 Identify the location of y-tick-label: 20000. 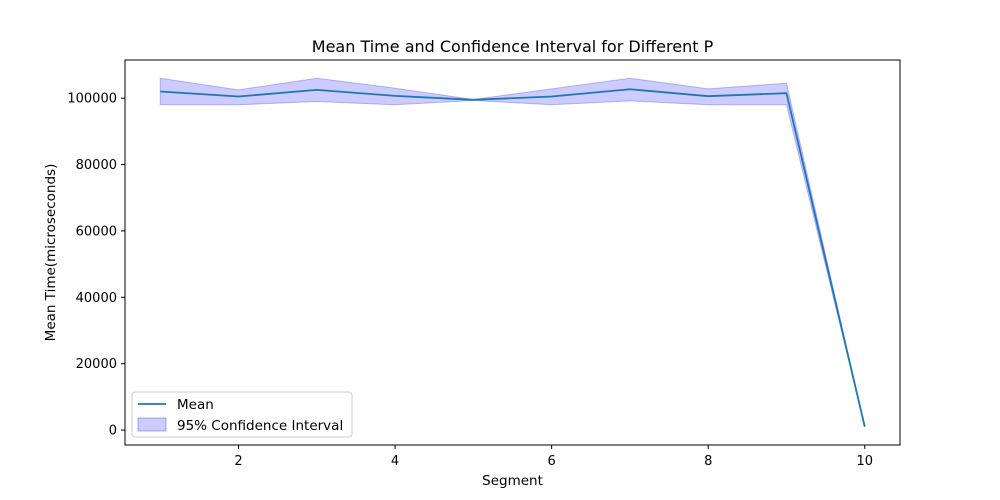
(96, 364).